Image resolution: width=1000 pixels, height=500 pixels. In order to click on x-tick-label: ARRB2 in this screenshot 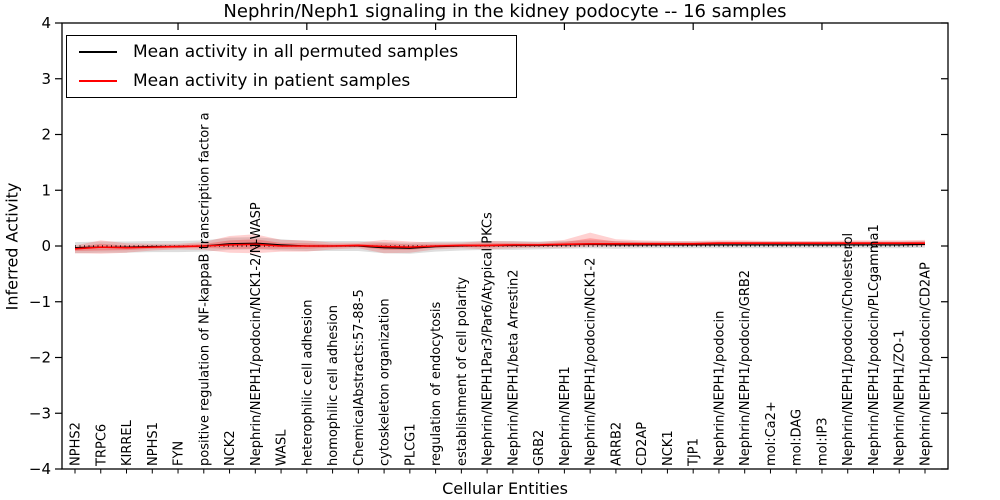, I will do `click(616, 444)`.